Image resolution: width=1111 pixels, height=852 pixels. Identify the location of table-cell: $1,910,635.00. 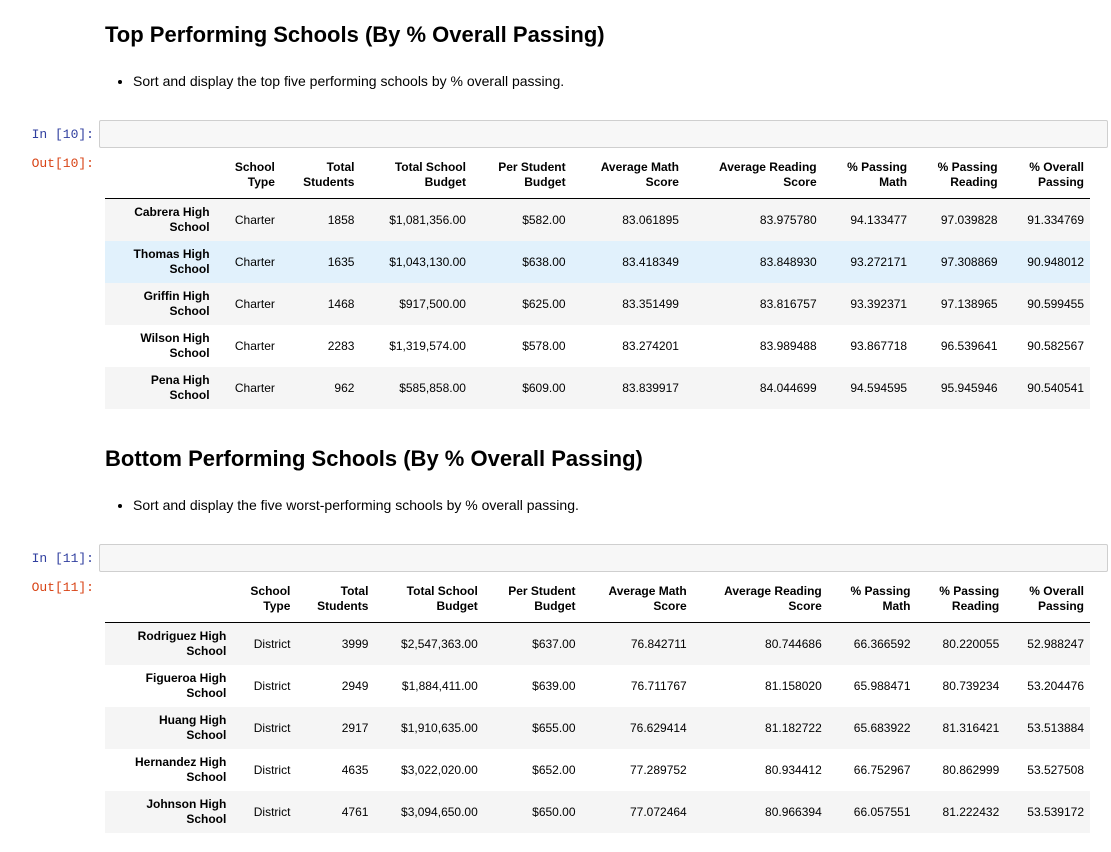
(439, 727).